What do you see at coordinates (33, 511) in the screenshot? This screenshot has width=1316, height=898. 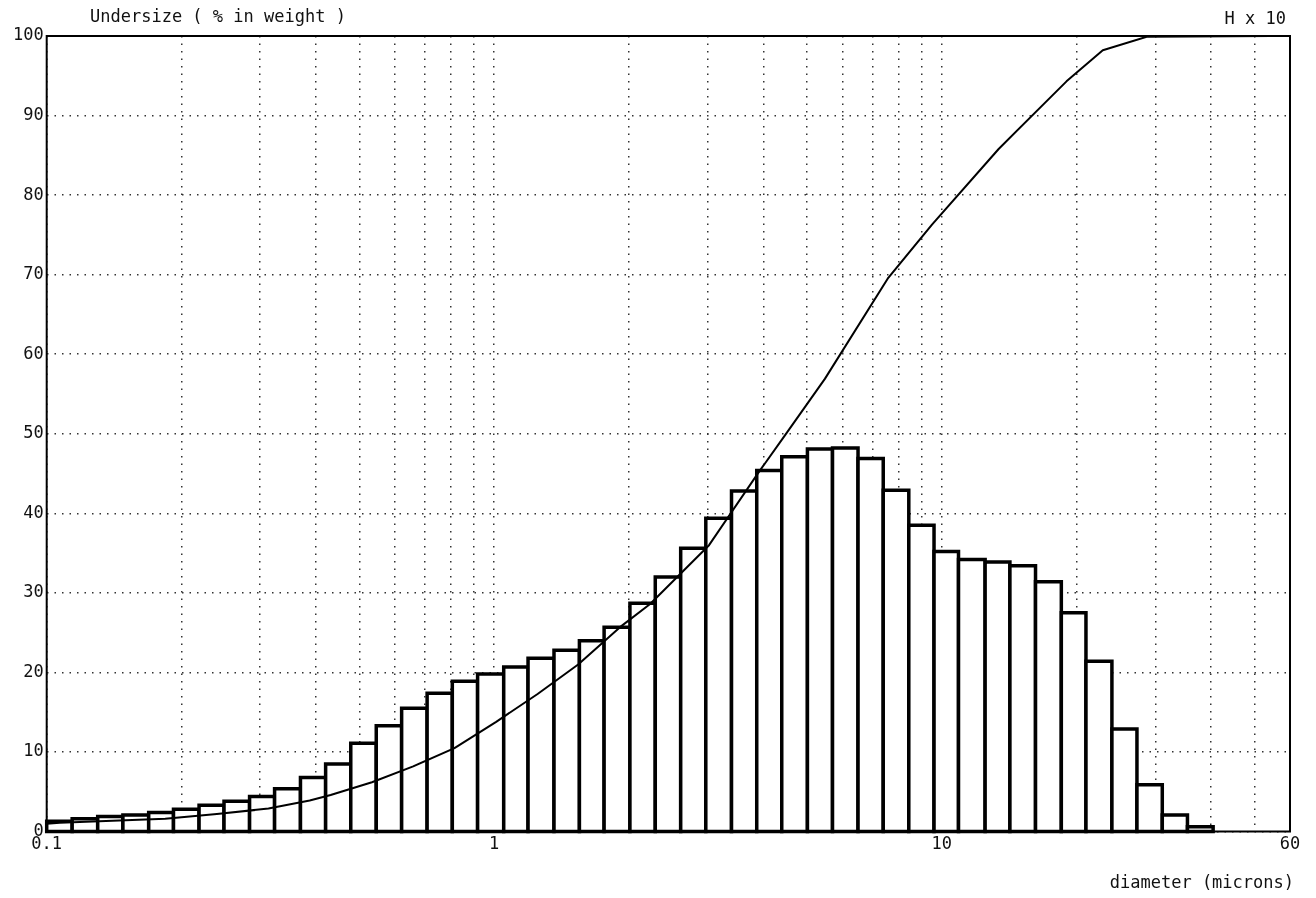 I see `y-tick-label: 40` at bounding box center [33, 511].